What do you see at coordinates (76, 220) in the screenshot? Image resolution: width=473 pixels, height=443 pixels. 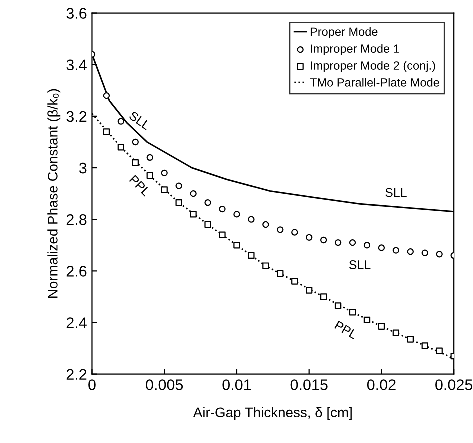 I see `y-tick-label: 2.8` at bounding box center [76, 220].